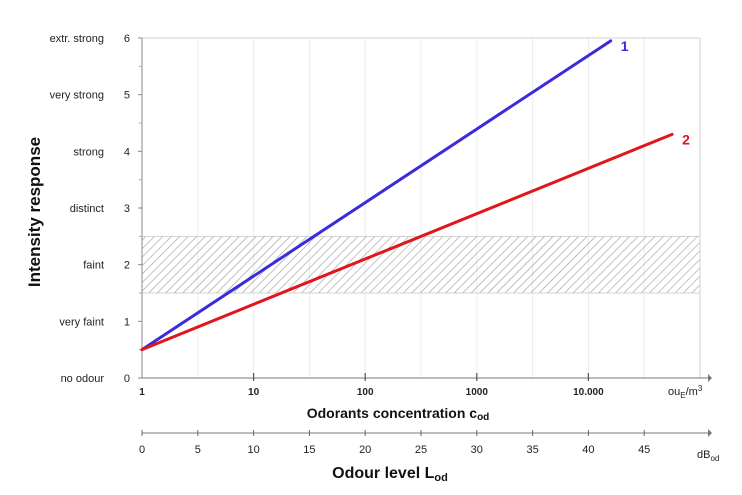 The width and height of the screenshot is (742, 495). What do you see at coordinates (127, 152) in the screenshot?
I see `y-tick-label: 4` at bounding box center [127, 152].